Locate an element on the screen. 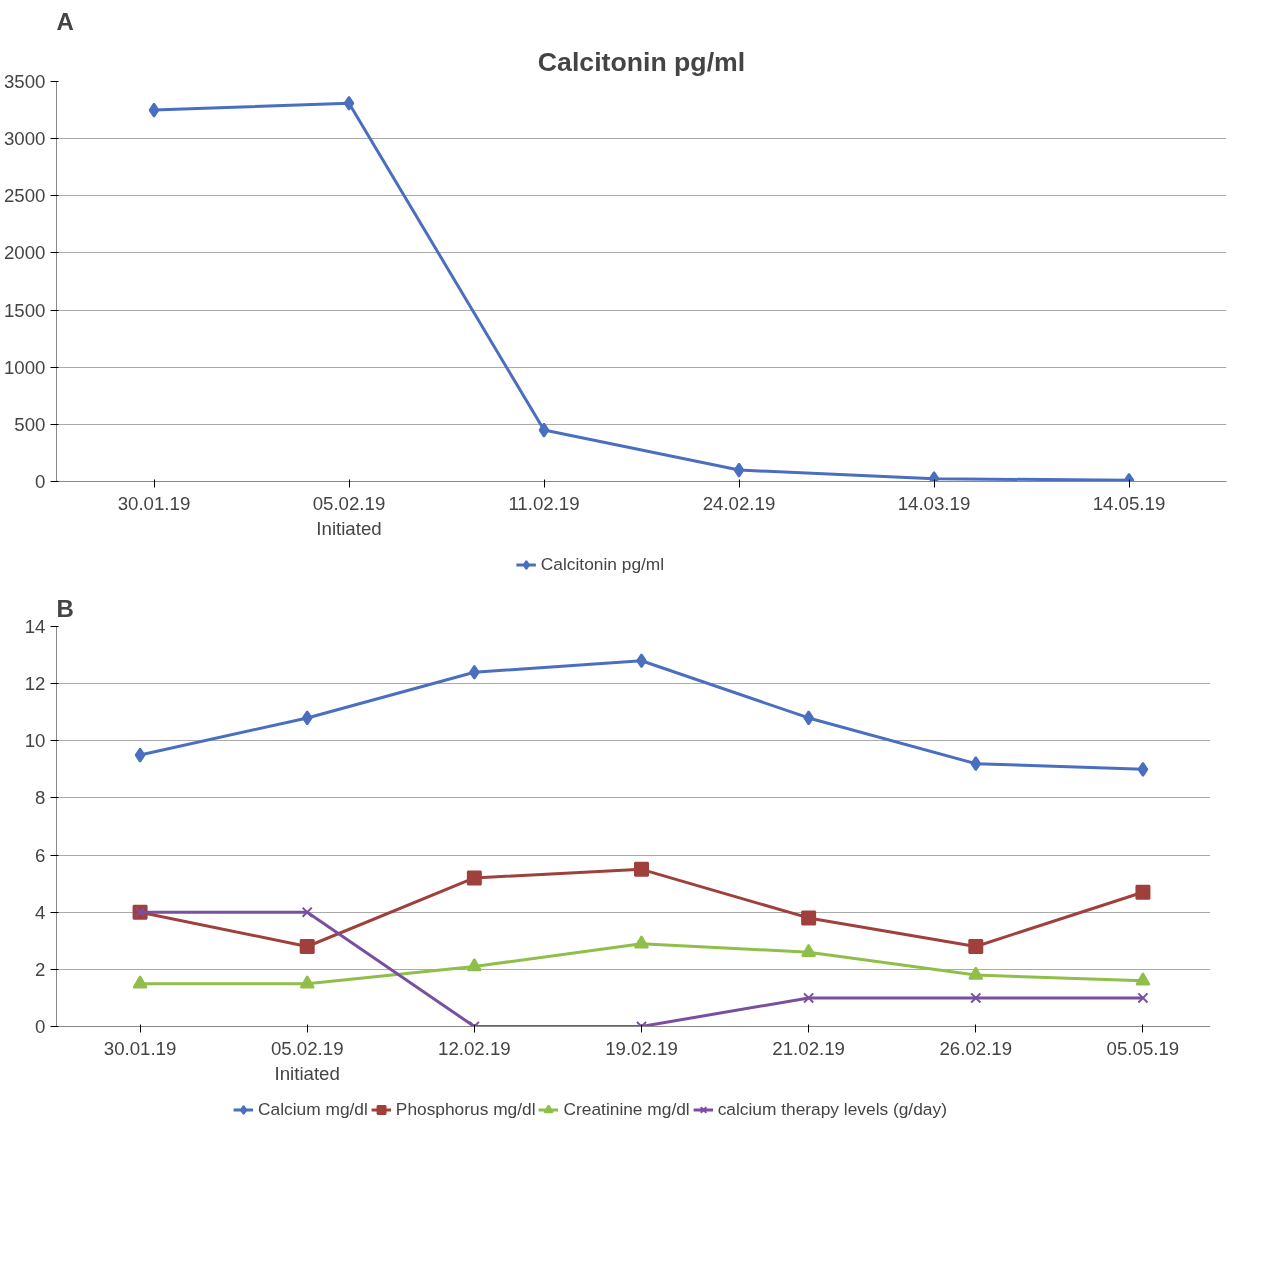  y-tick-label: 3500 is located at coordinates (25, 81).